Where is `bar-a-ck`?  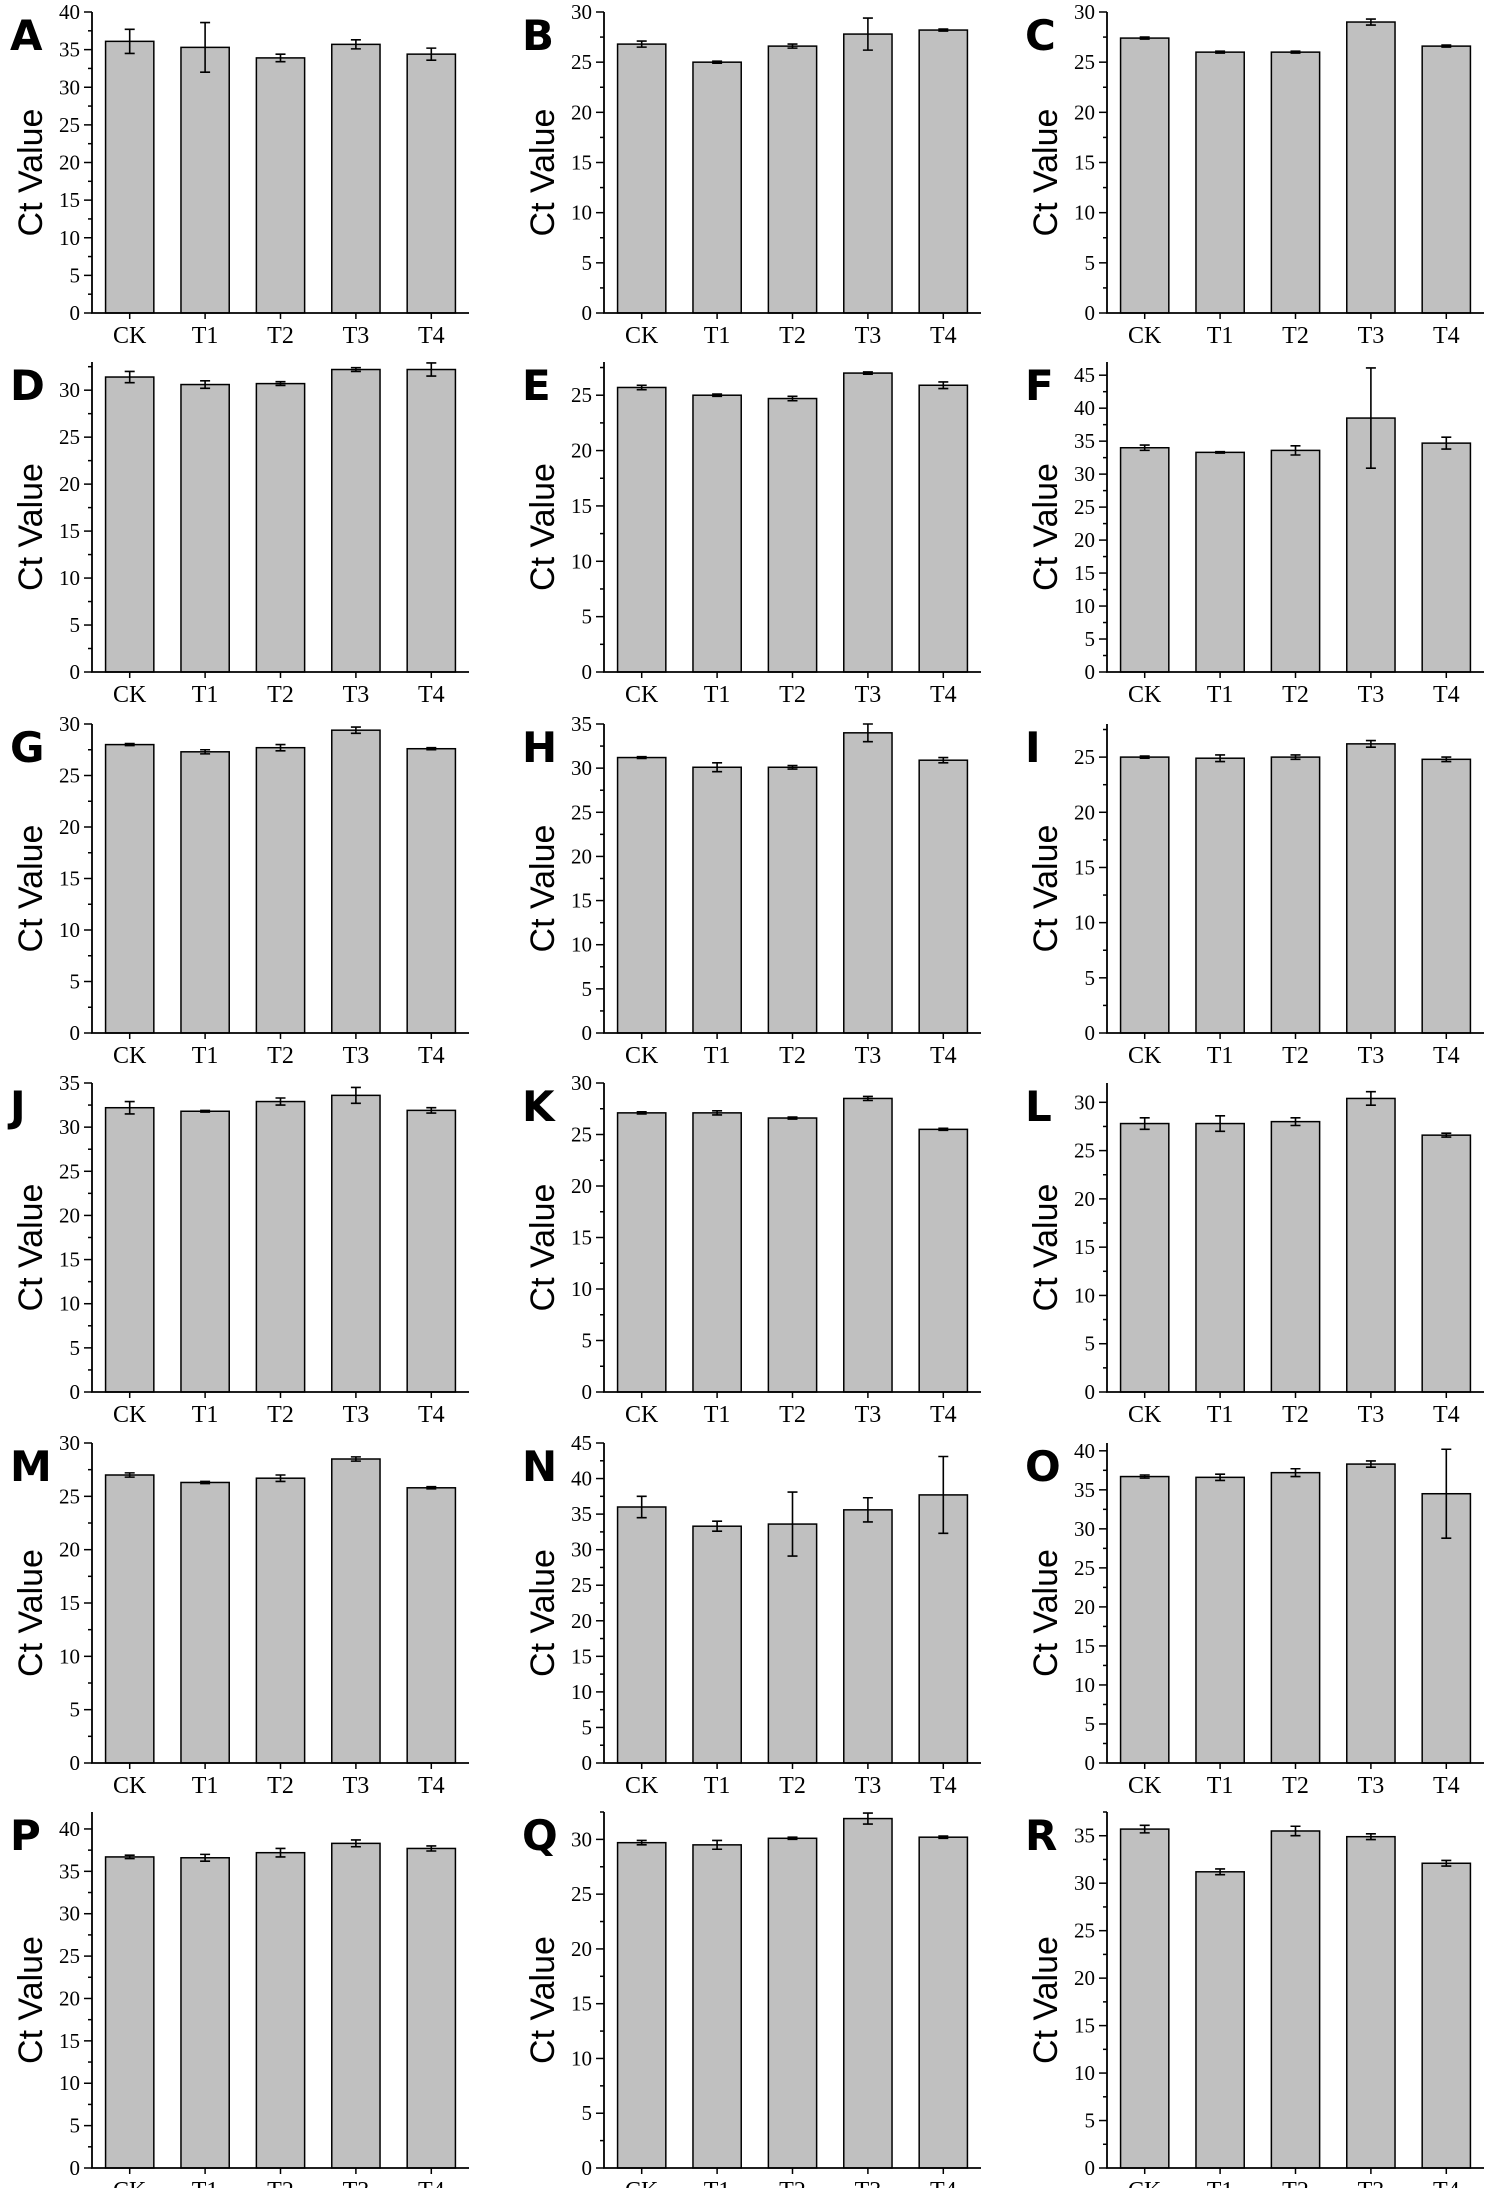 bar-a-ck is located at coordinates (129, 177).